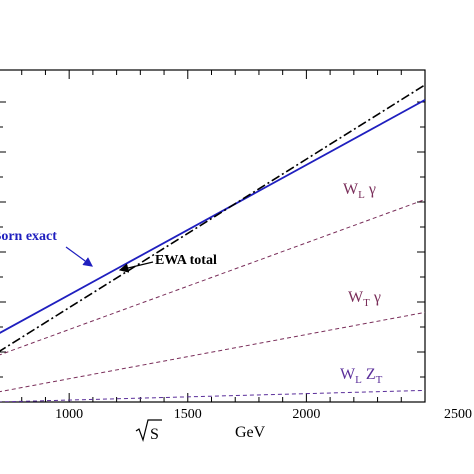 This screenshot has height=474, width=474. I want to click on label-wl-zt-main: W, so click(348, 374).